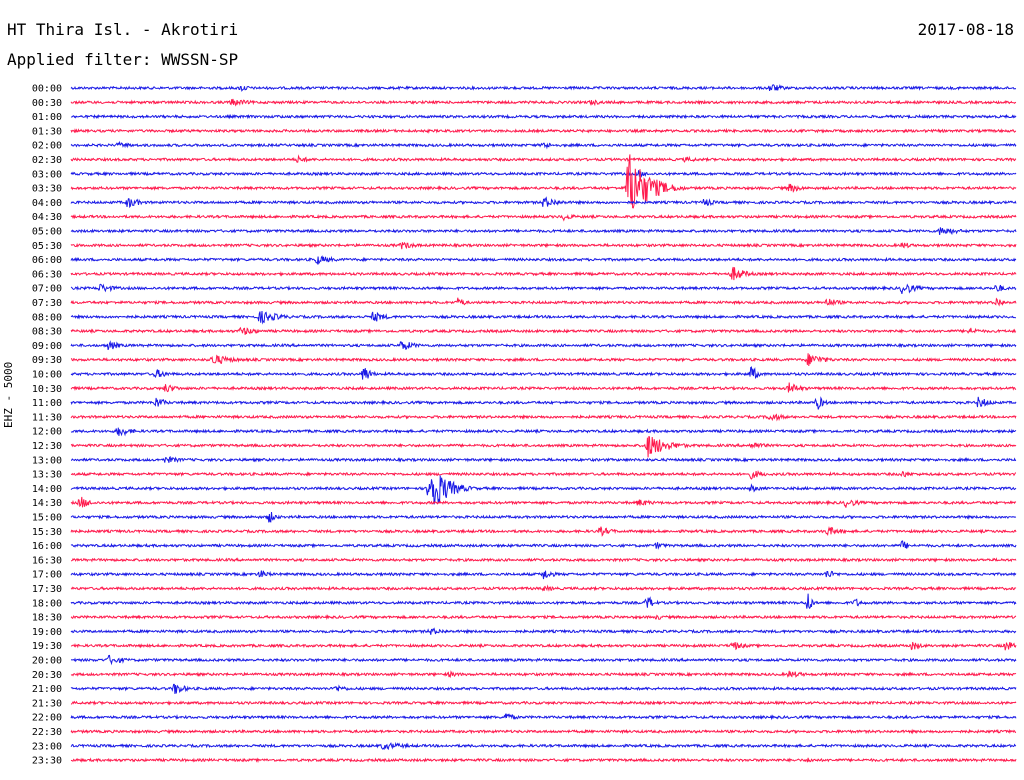 Image resolution: width=1024 pixels, height=780 pixels. What do you see at coordinates (47, 646) in the screenshot?
I see `time-label: 19:30` at bounding box center [47, 646].